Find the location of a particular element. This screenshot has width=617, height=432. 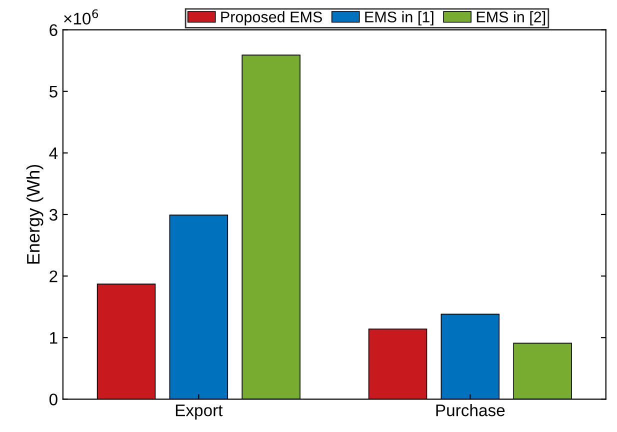

y-tick-label: 6 is located at coordinates (54, 30).